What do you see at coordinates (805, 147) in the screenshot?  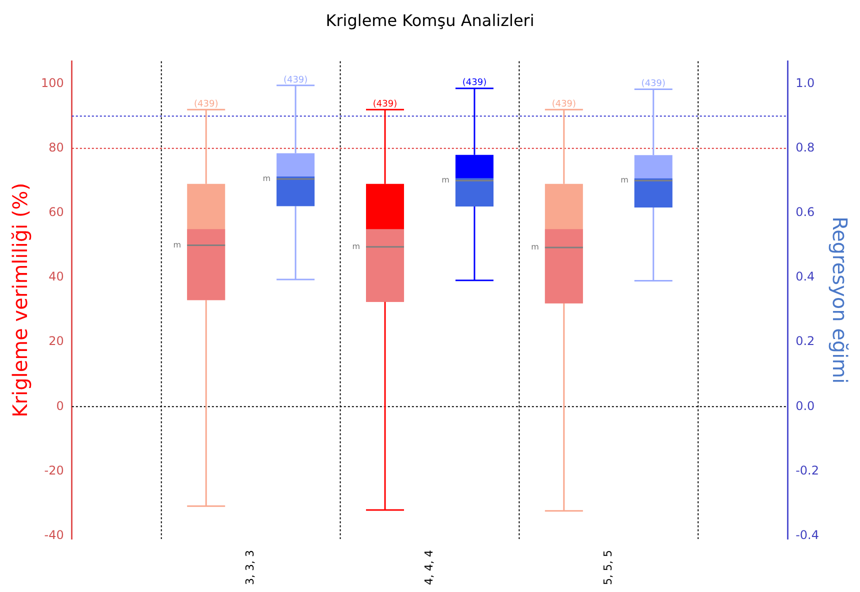 I see `y2-tick-label: 0.8` at bounding box center [805, 147].